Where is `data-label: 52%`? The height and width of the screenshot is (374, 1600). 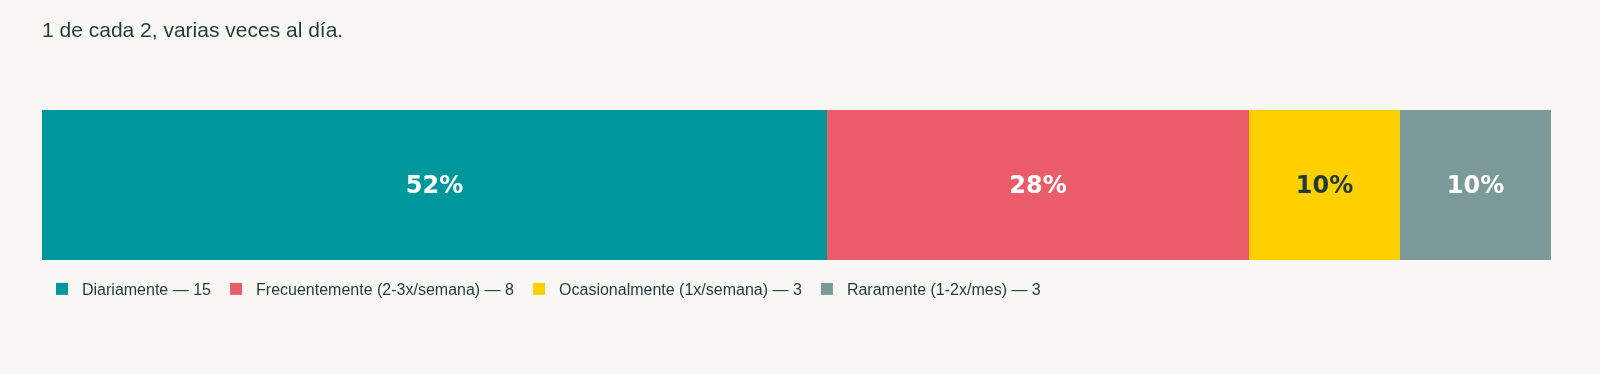 data-label: 52% is located at coordinates (434, 185).